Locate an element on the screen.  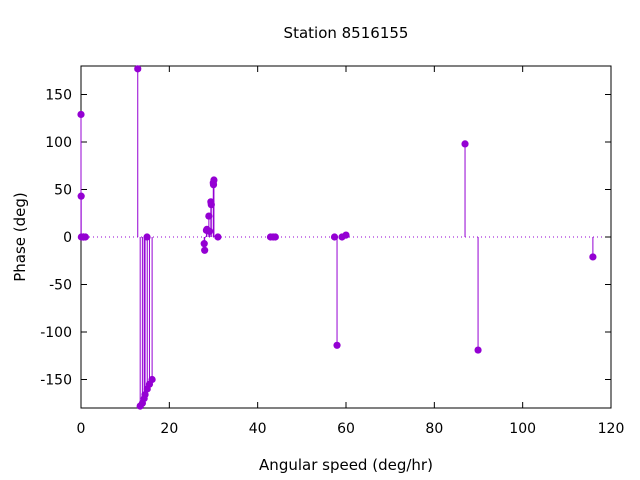
chart-title: Station 8516155 is located at coordinates (346, 33).